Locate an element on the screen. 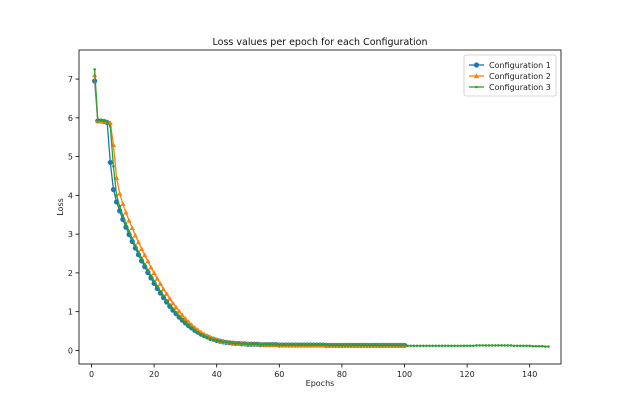 The image size is (624, 408). y-tick-label: 3 is located at coordinates (70, 234).